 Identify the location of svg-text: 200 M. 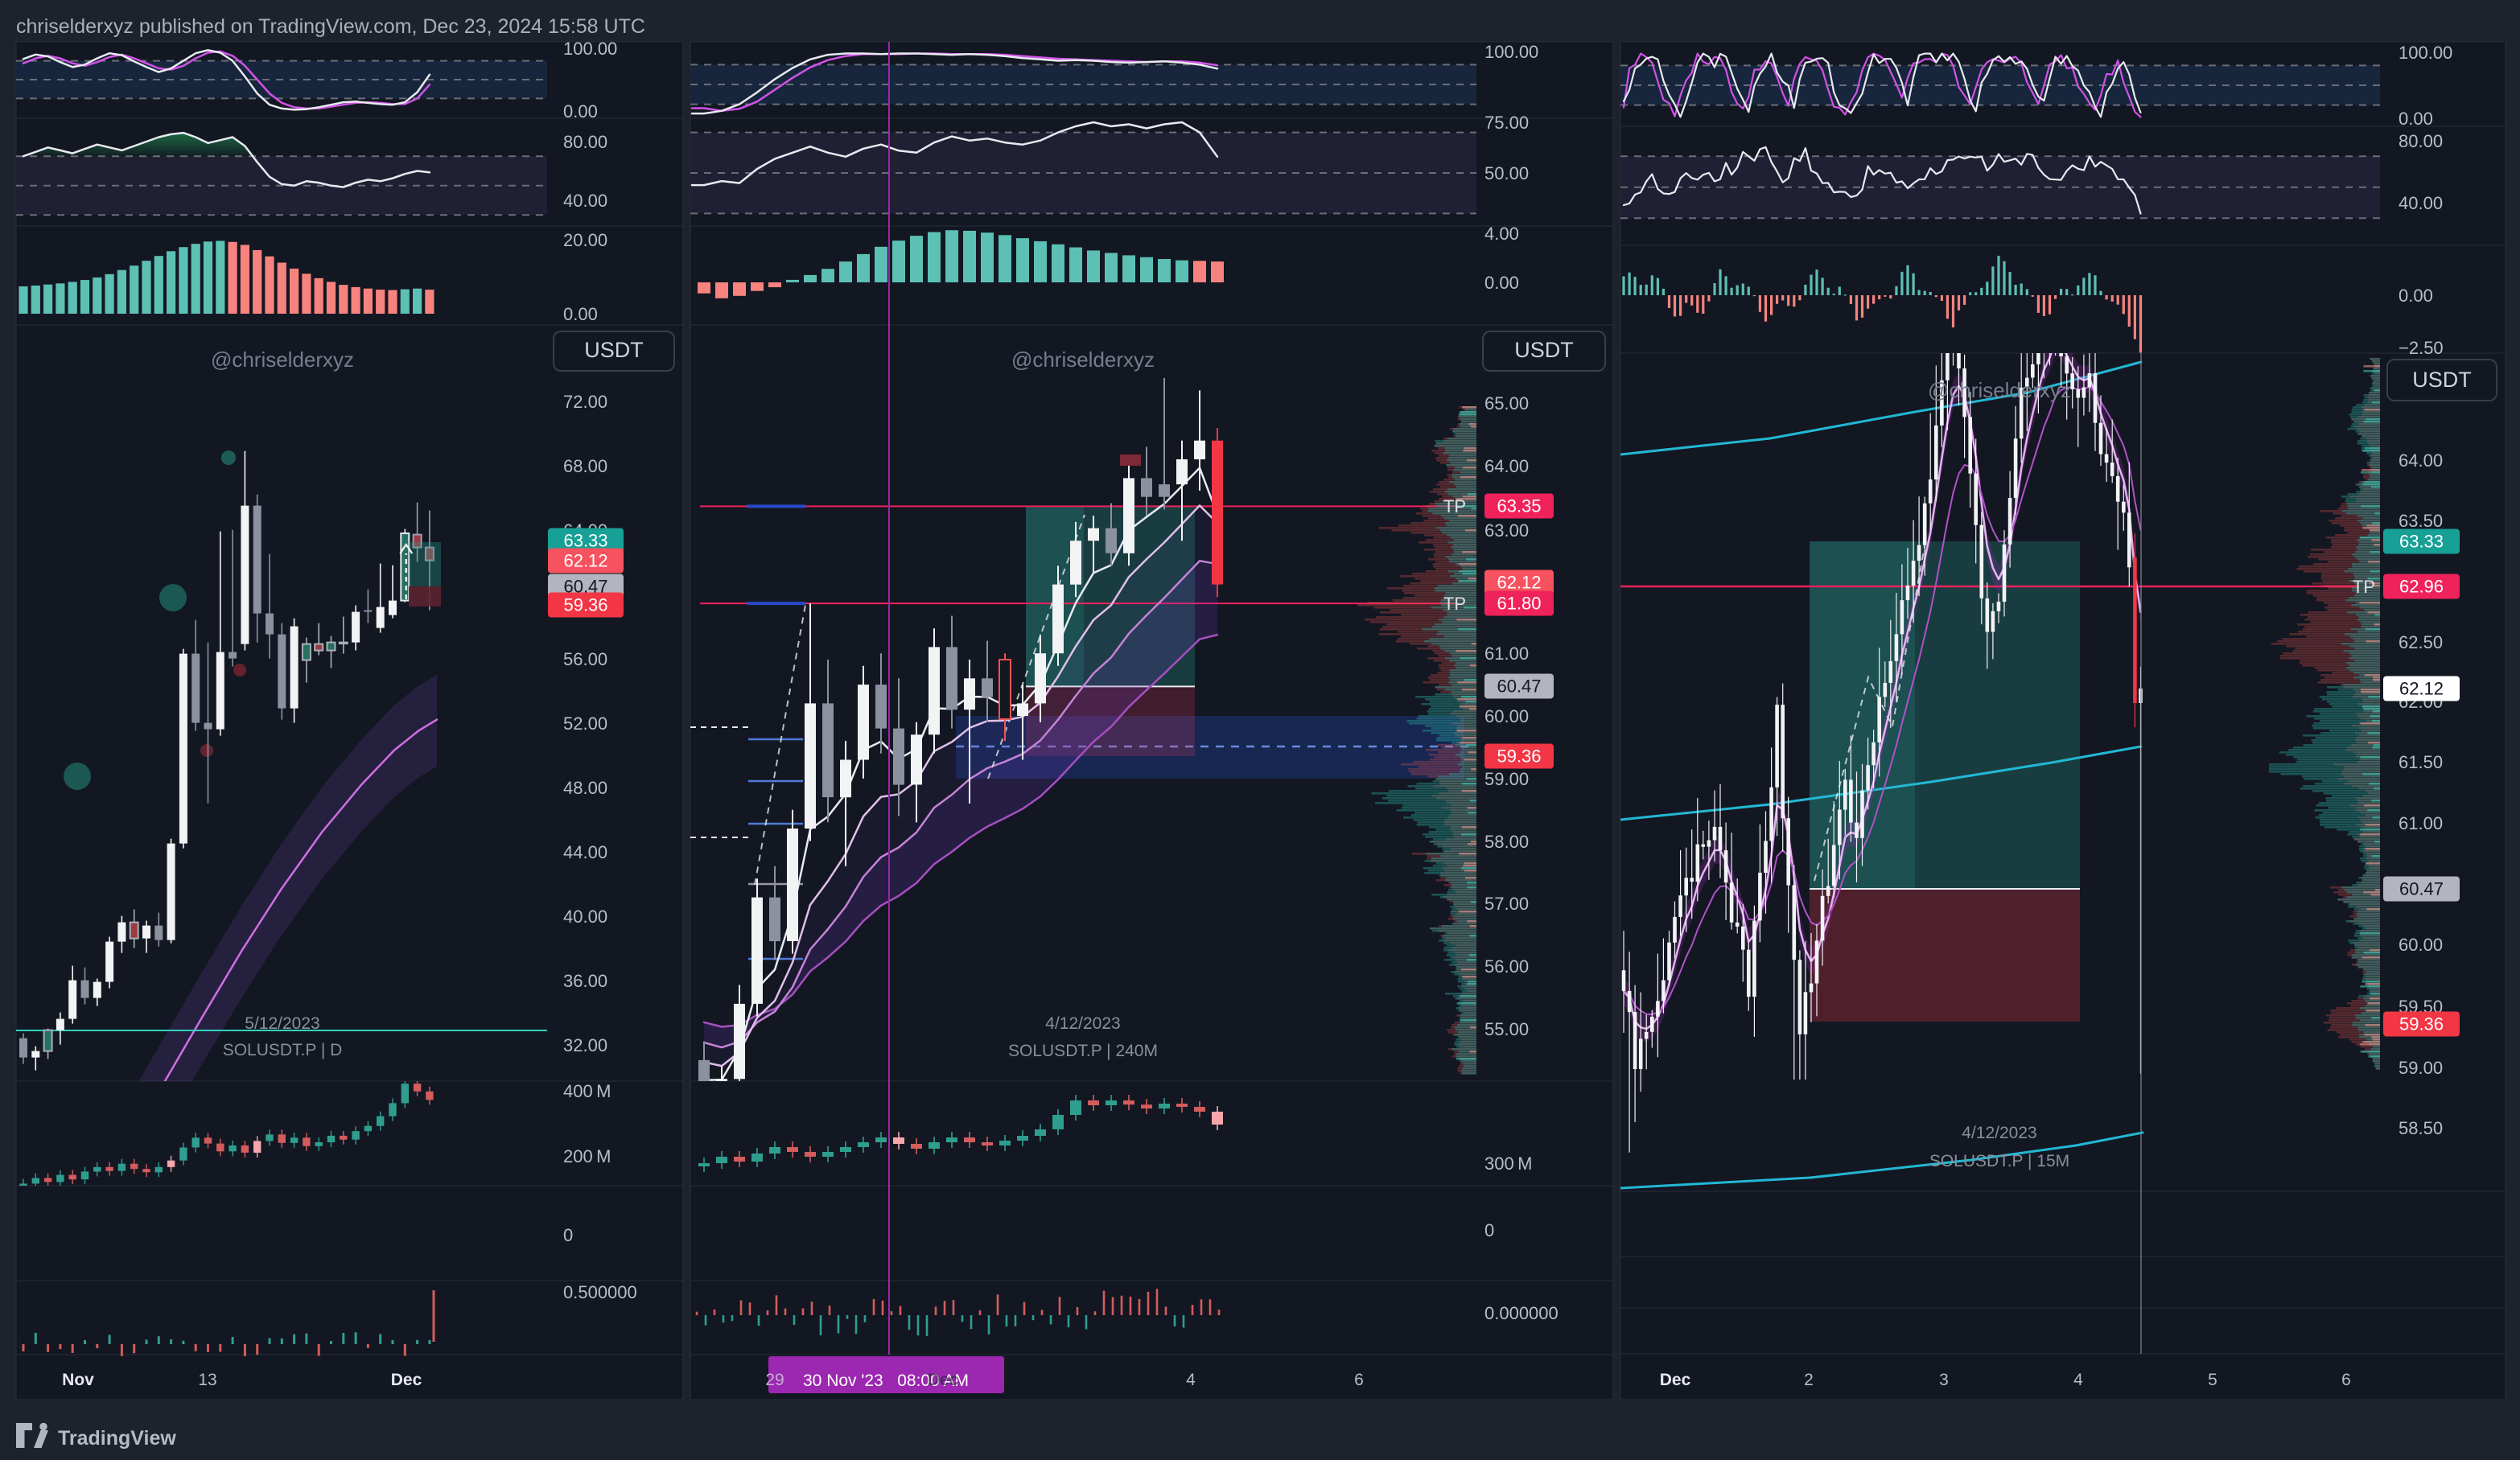
(587, 1156).